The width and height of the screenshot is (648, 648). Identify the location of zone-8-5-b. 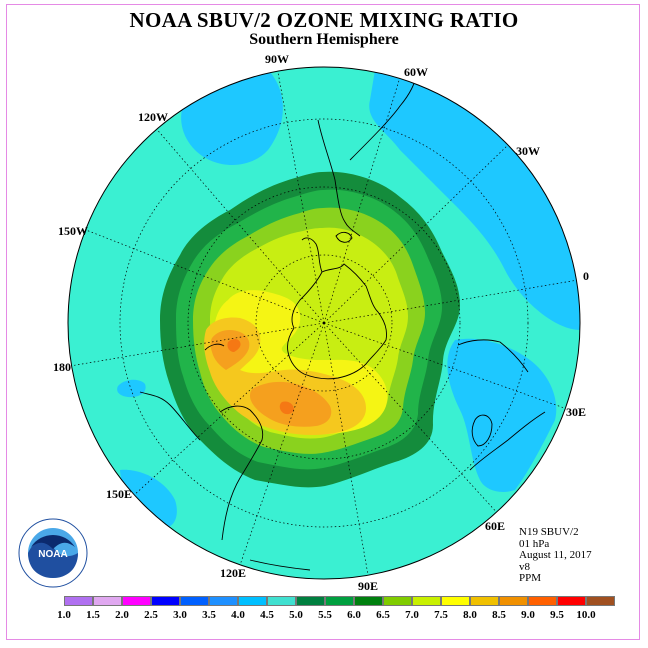
(286, 408).